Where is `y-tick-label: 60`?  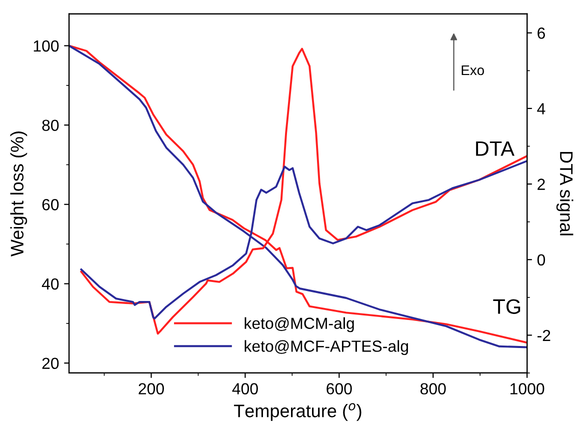
y-tick-label: 60 is located at coordinates (50, 204).